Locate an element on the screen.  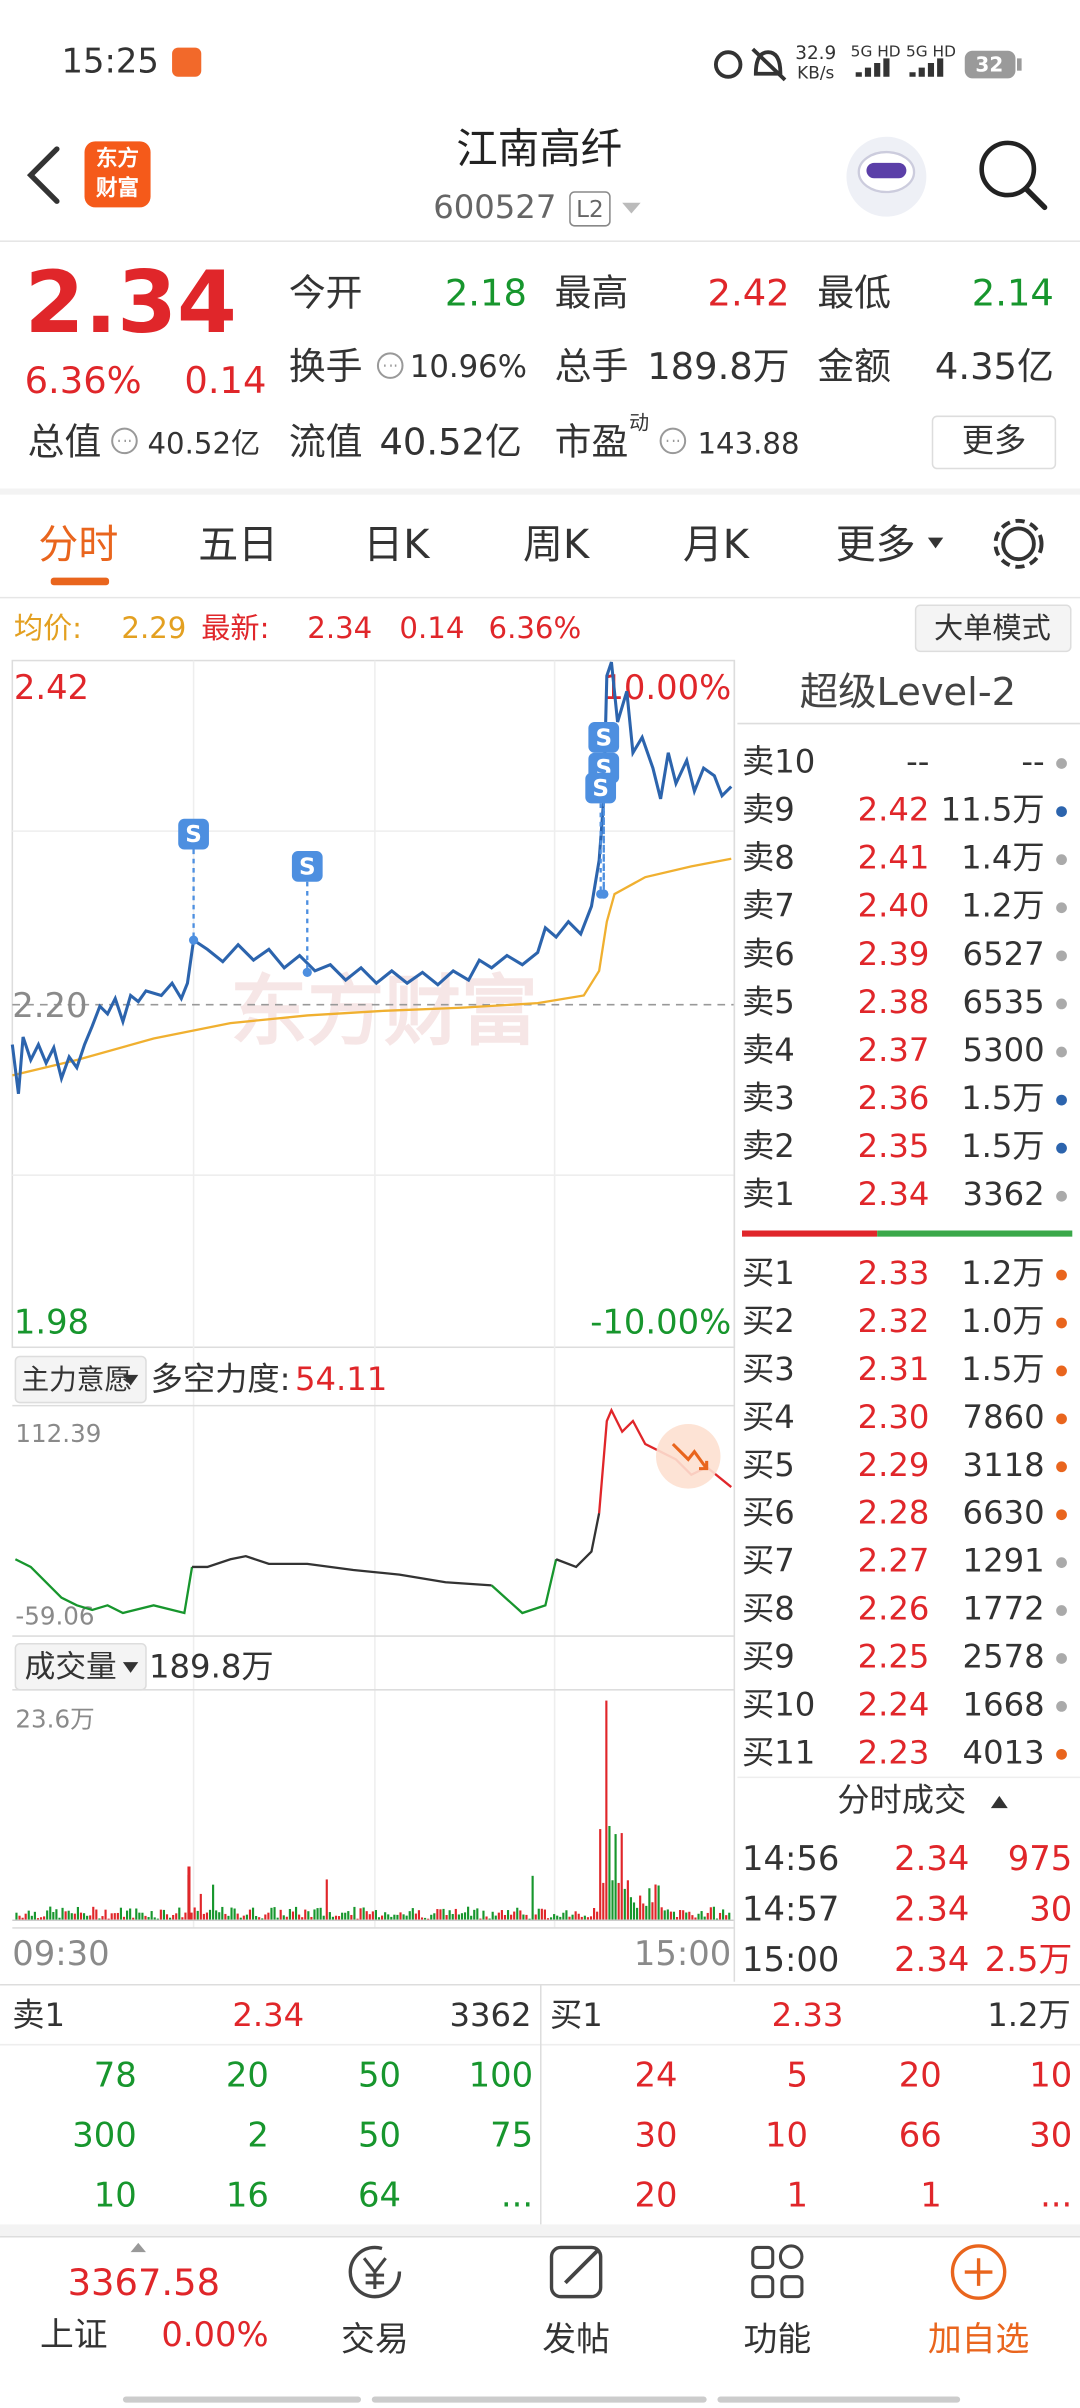
field-label: 换手 is located at coordinates (326, 366).